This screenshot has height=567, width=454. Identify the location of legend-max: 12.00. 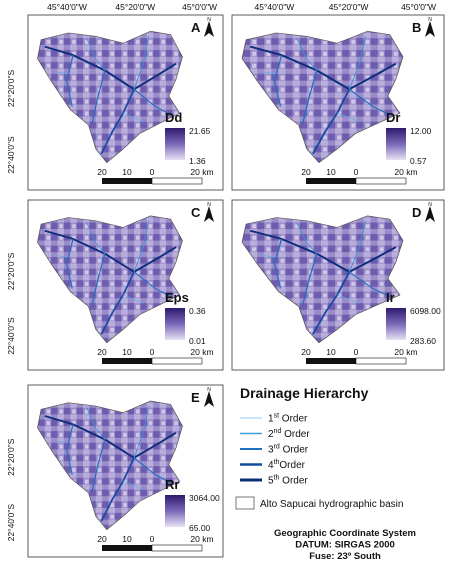
(421, 131).